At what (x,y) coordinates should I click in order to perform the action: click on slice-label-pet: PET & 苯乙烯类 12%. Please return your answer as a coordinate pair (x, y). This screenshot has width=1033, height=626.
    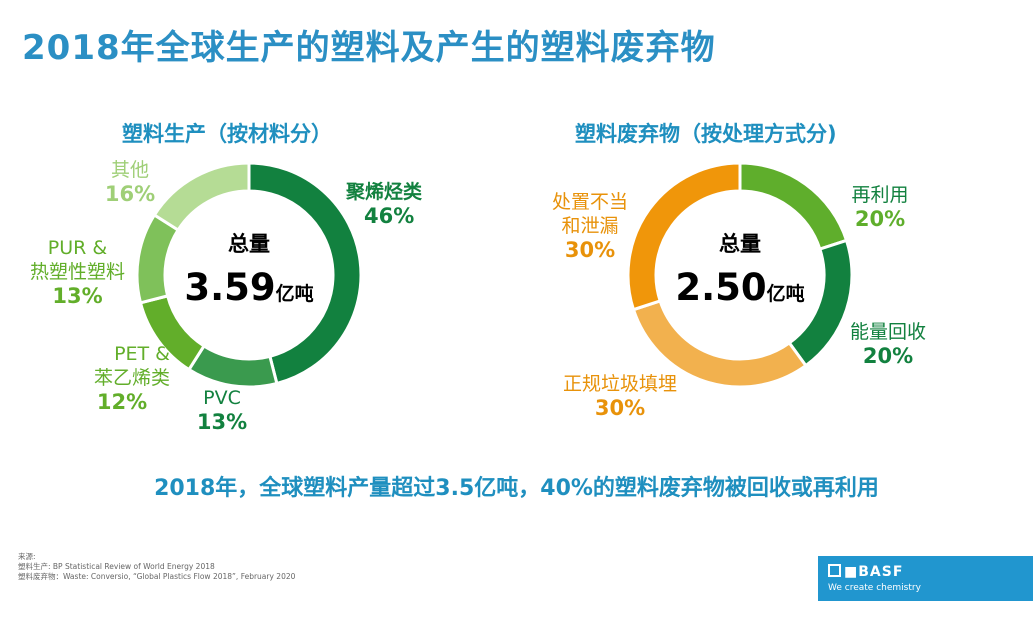
    Looking at the image, I should click on (131, 378).